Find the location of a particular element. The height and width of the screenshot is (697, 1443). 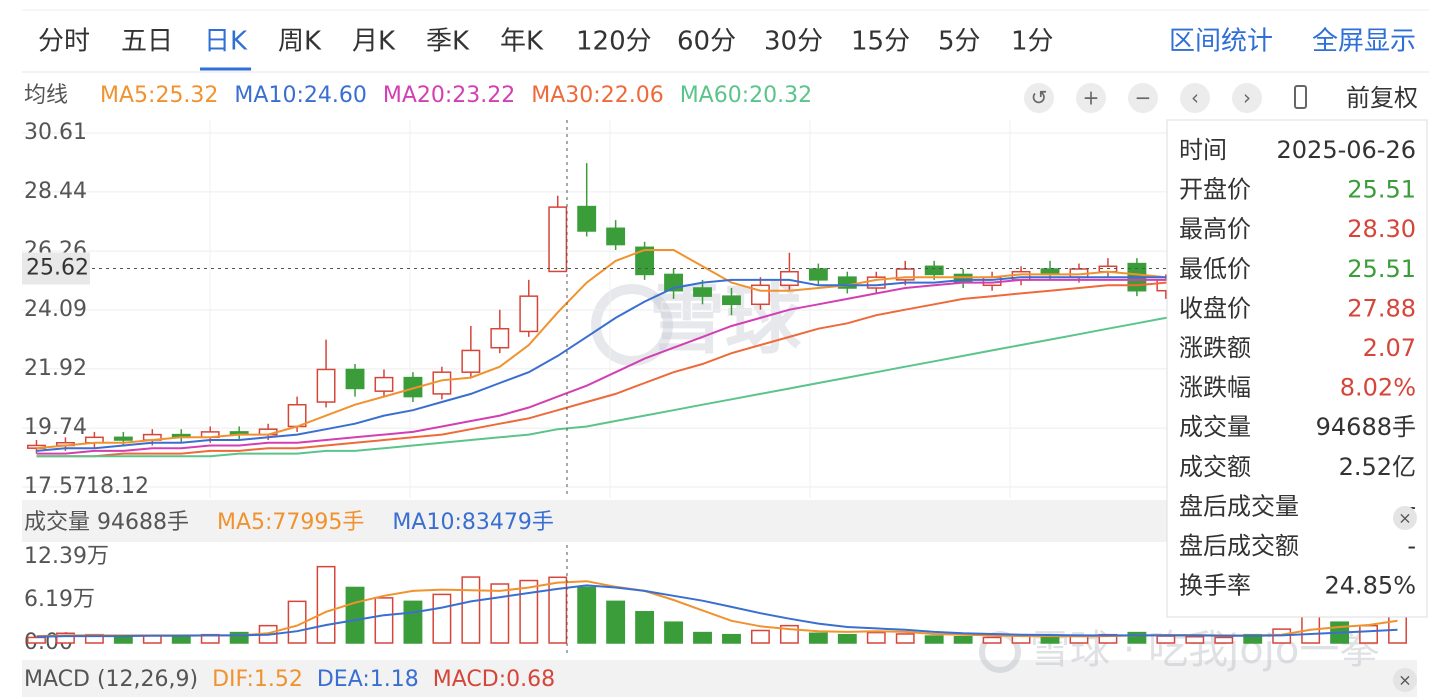

ma-legend: MA5:25.32 is located at coordinates (159, 95).